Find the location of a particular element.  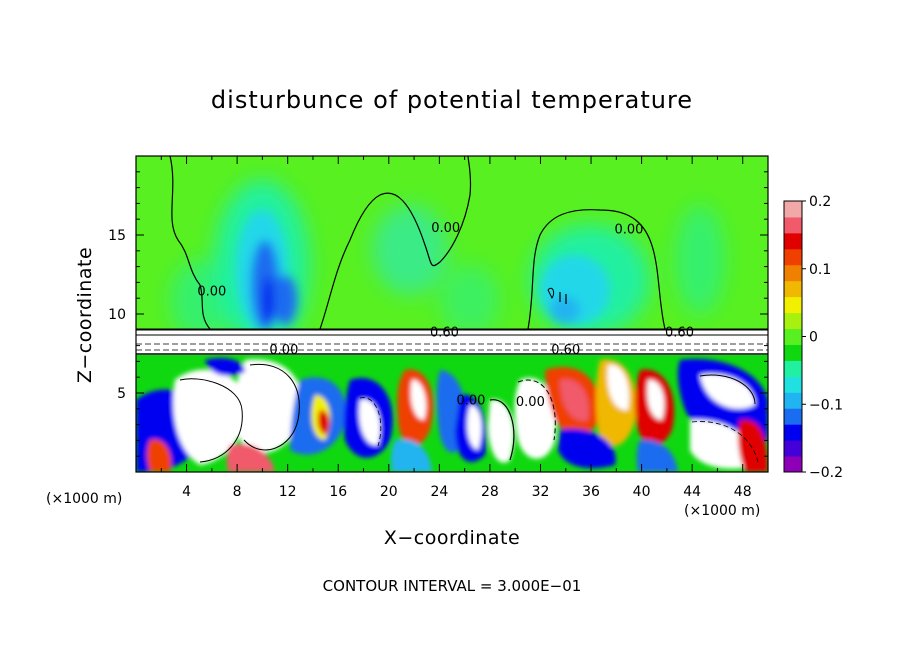

x-tick-label: 28 is located at coordinates (490, 492).